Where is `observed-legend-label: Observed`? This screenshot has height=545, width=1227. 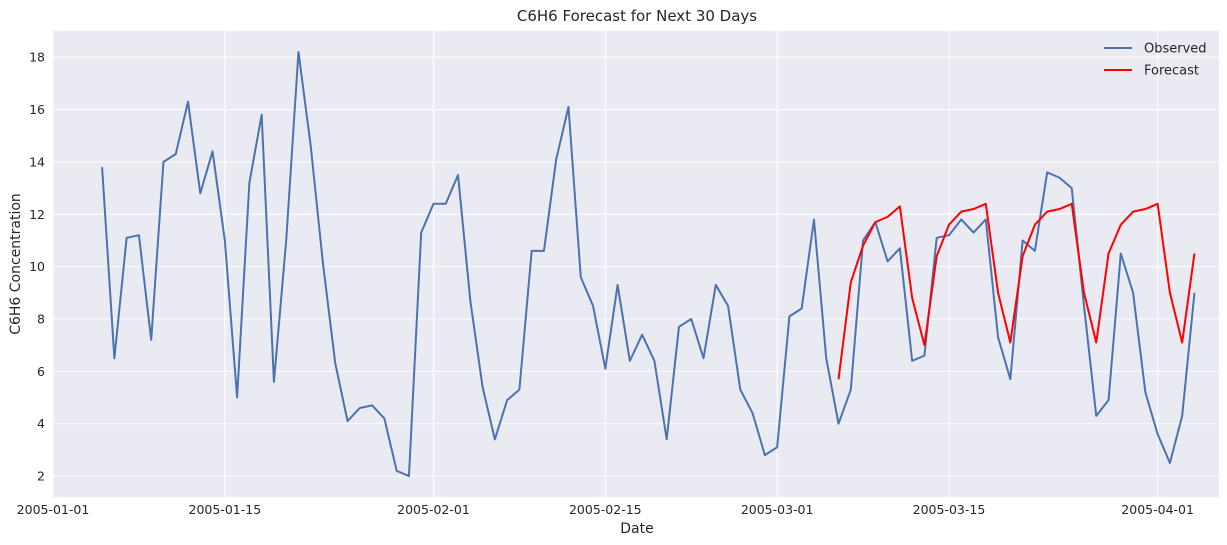
observed-legend-label: Observed is located at coordinates (1175, 49).